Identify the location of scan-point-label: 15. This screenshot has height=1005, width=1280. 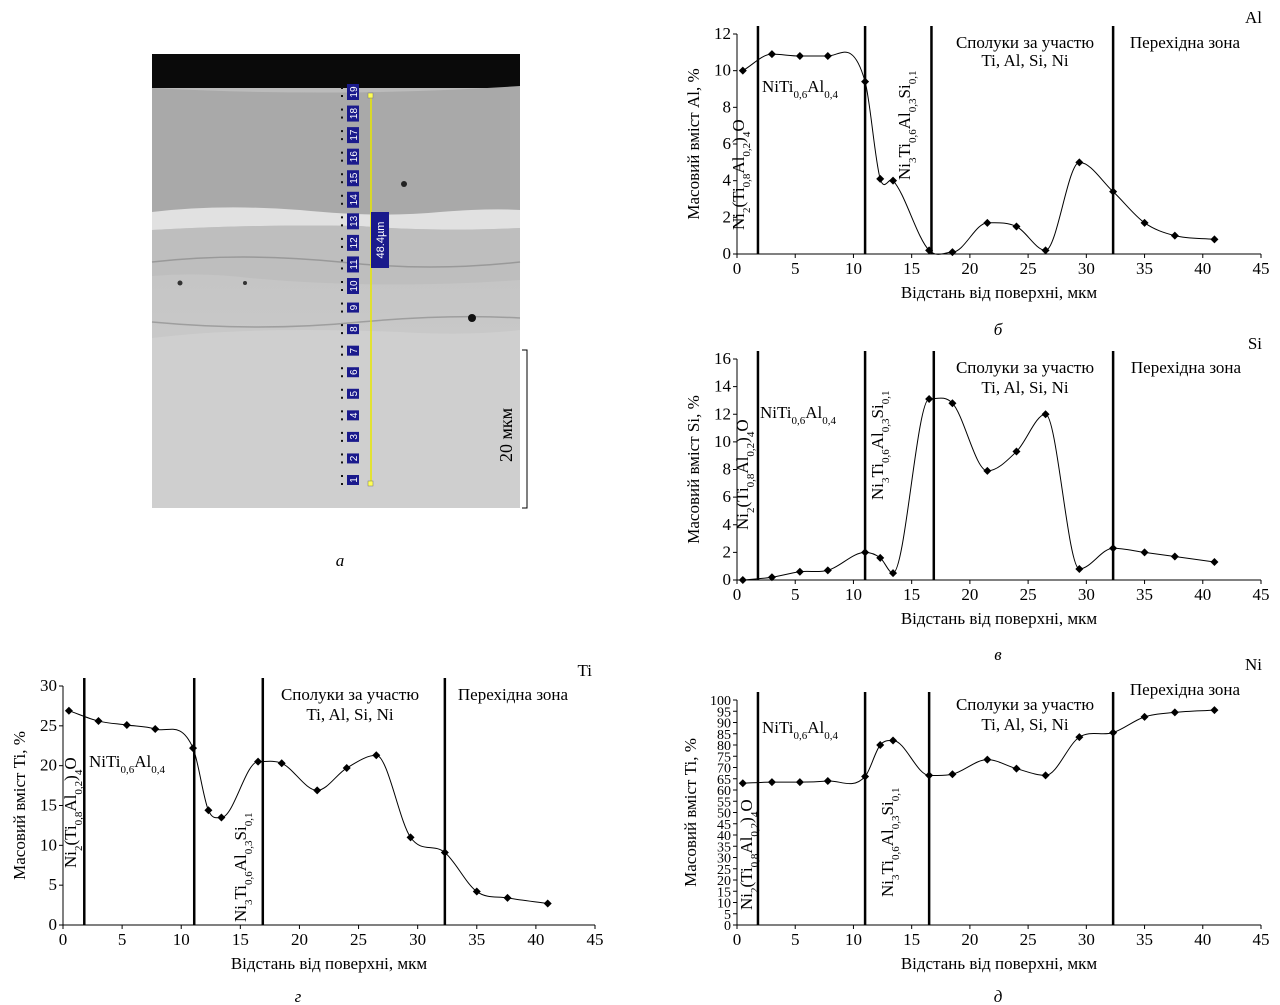
(350, 178).